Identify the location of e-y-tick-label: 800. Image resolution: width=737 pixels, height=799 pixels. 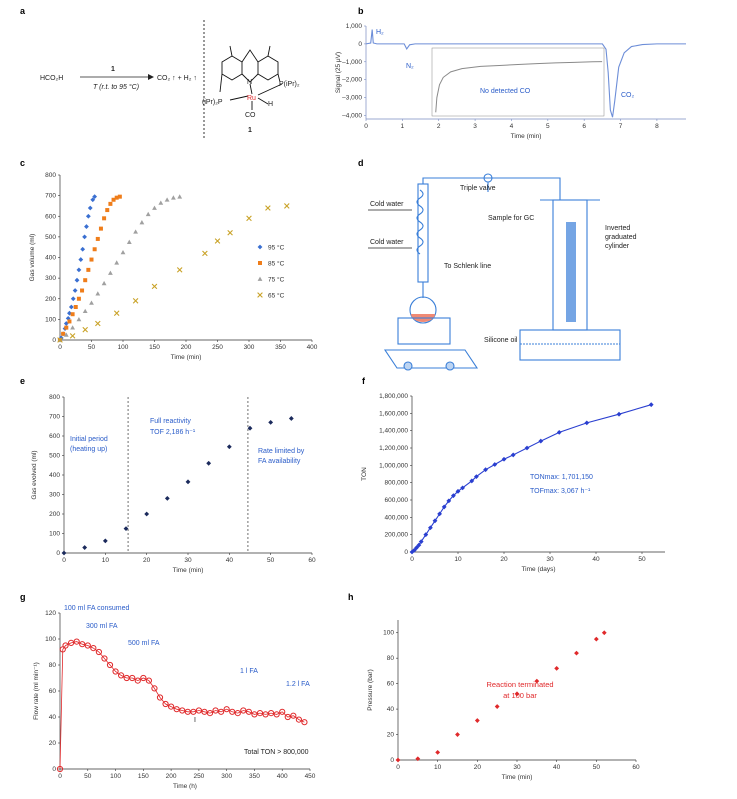
(54, 397).